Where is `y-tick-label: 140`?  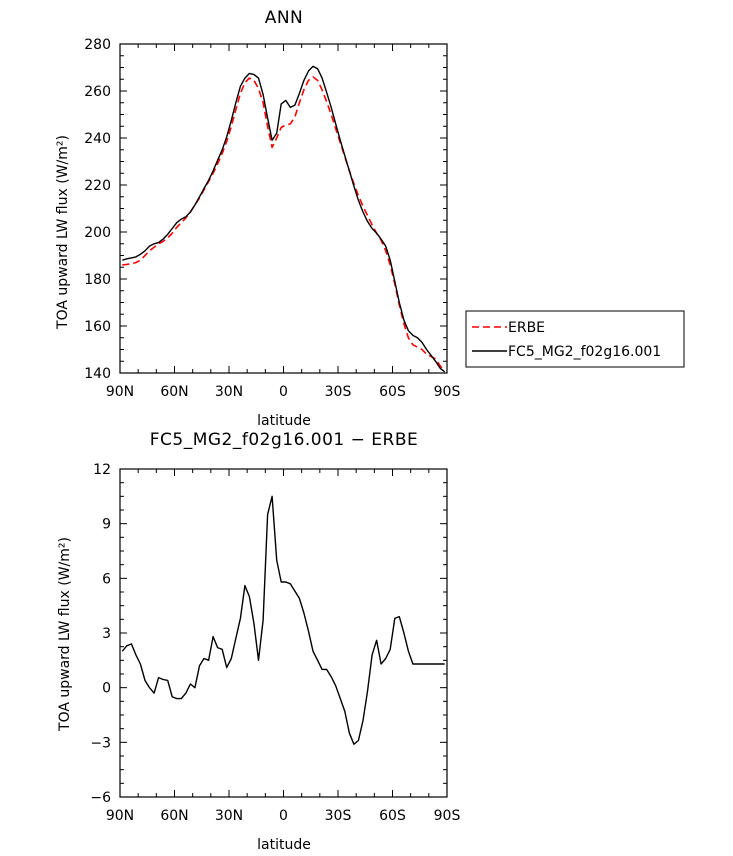
y-tick-label: 140 is located at coordinates (97, 374).